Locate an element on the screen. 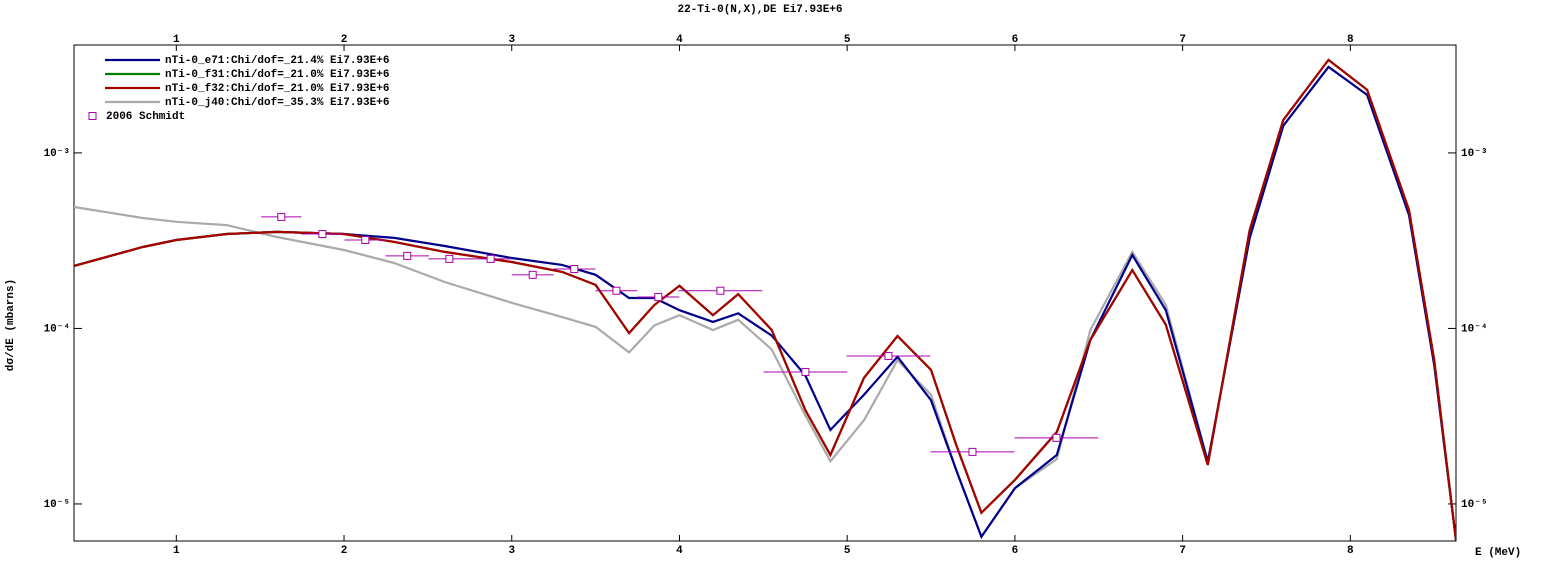 Image resolution: width=1544 pixels, height=563 pixels. x-tick-label-top: 6 is located at coordinates (1015, 40).